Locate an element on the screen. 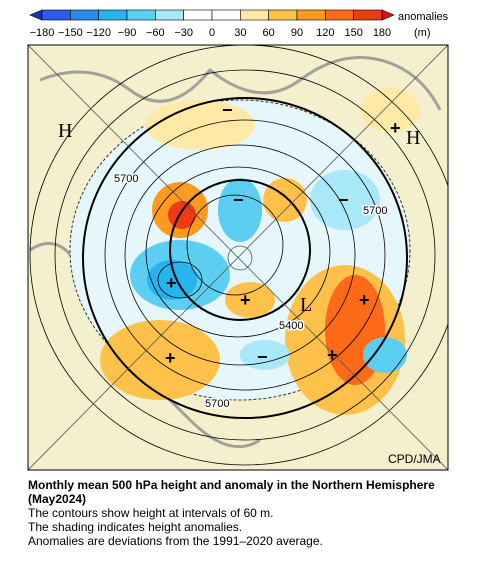 This screenshot has width=480, height=570. colorbar-tick-label: 150 is located at coordinates (353, 33).